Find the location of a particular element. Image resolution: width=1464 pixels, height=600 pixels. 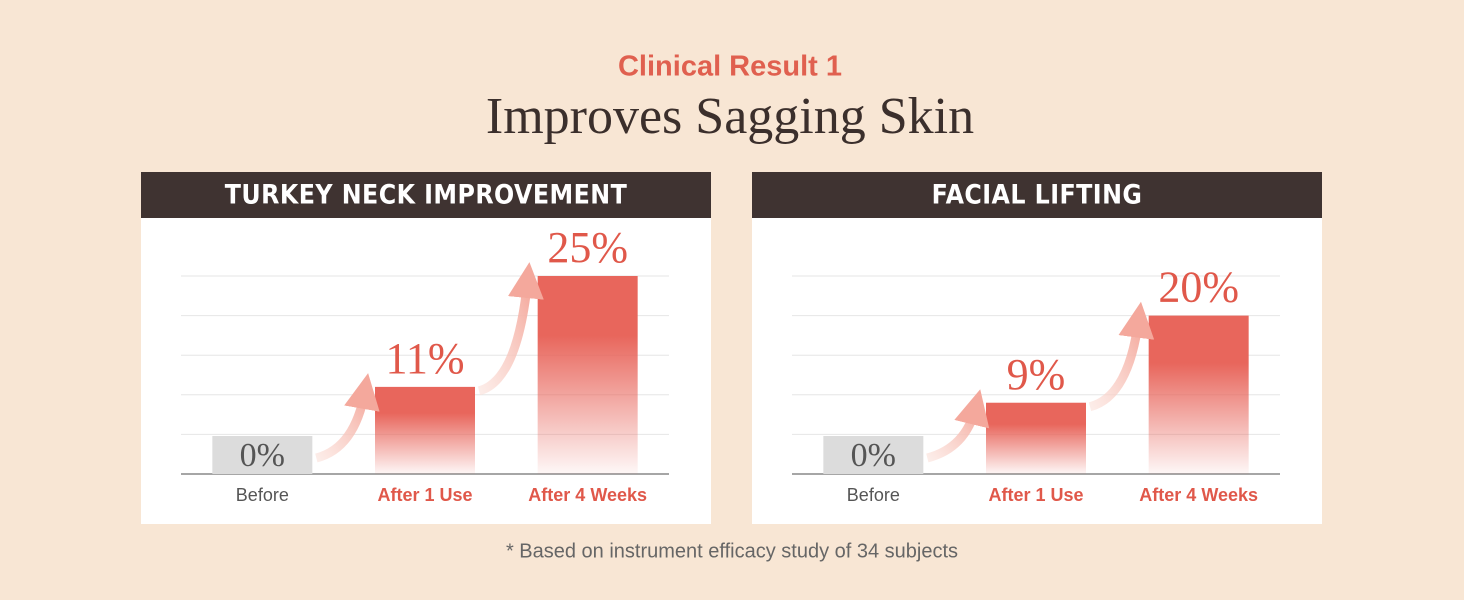

panel-title: FACIAL LIFTING is located at coordinates (1037, 194).